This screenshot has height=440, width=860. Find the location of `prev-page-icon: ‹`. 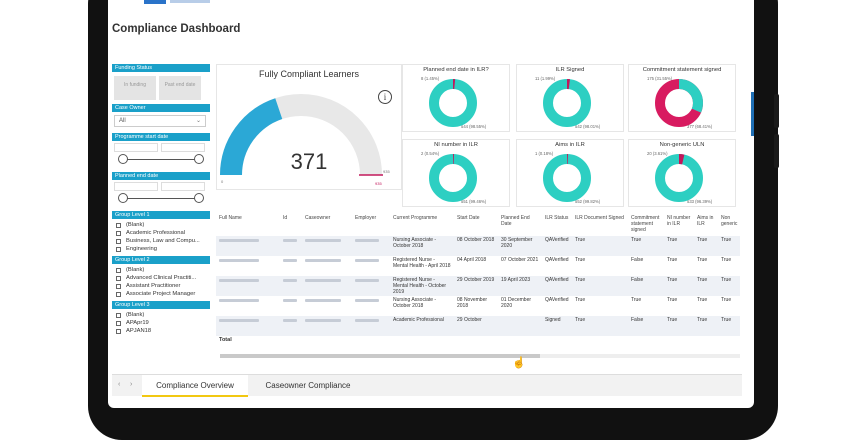

prev-page-icon: ‹ is located at coordinates (119, 384).